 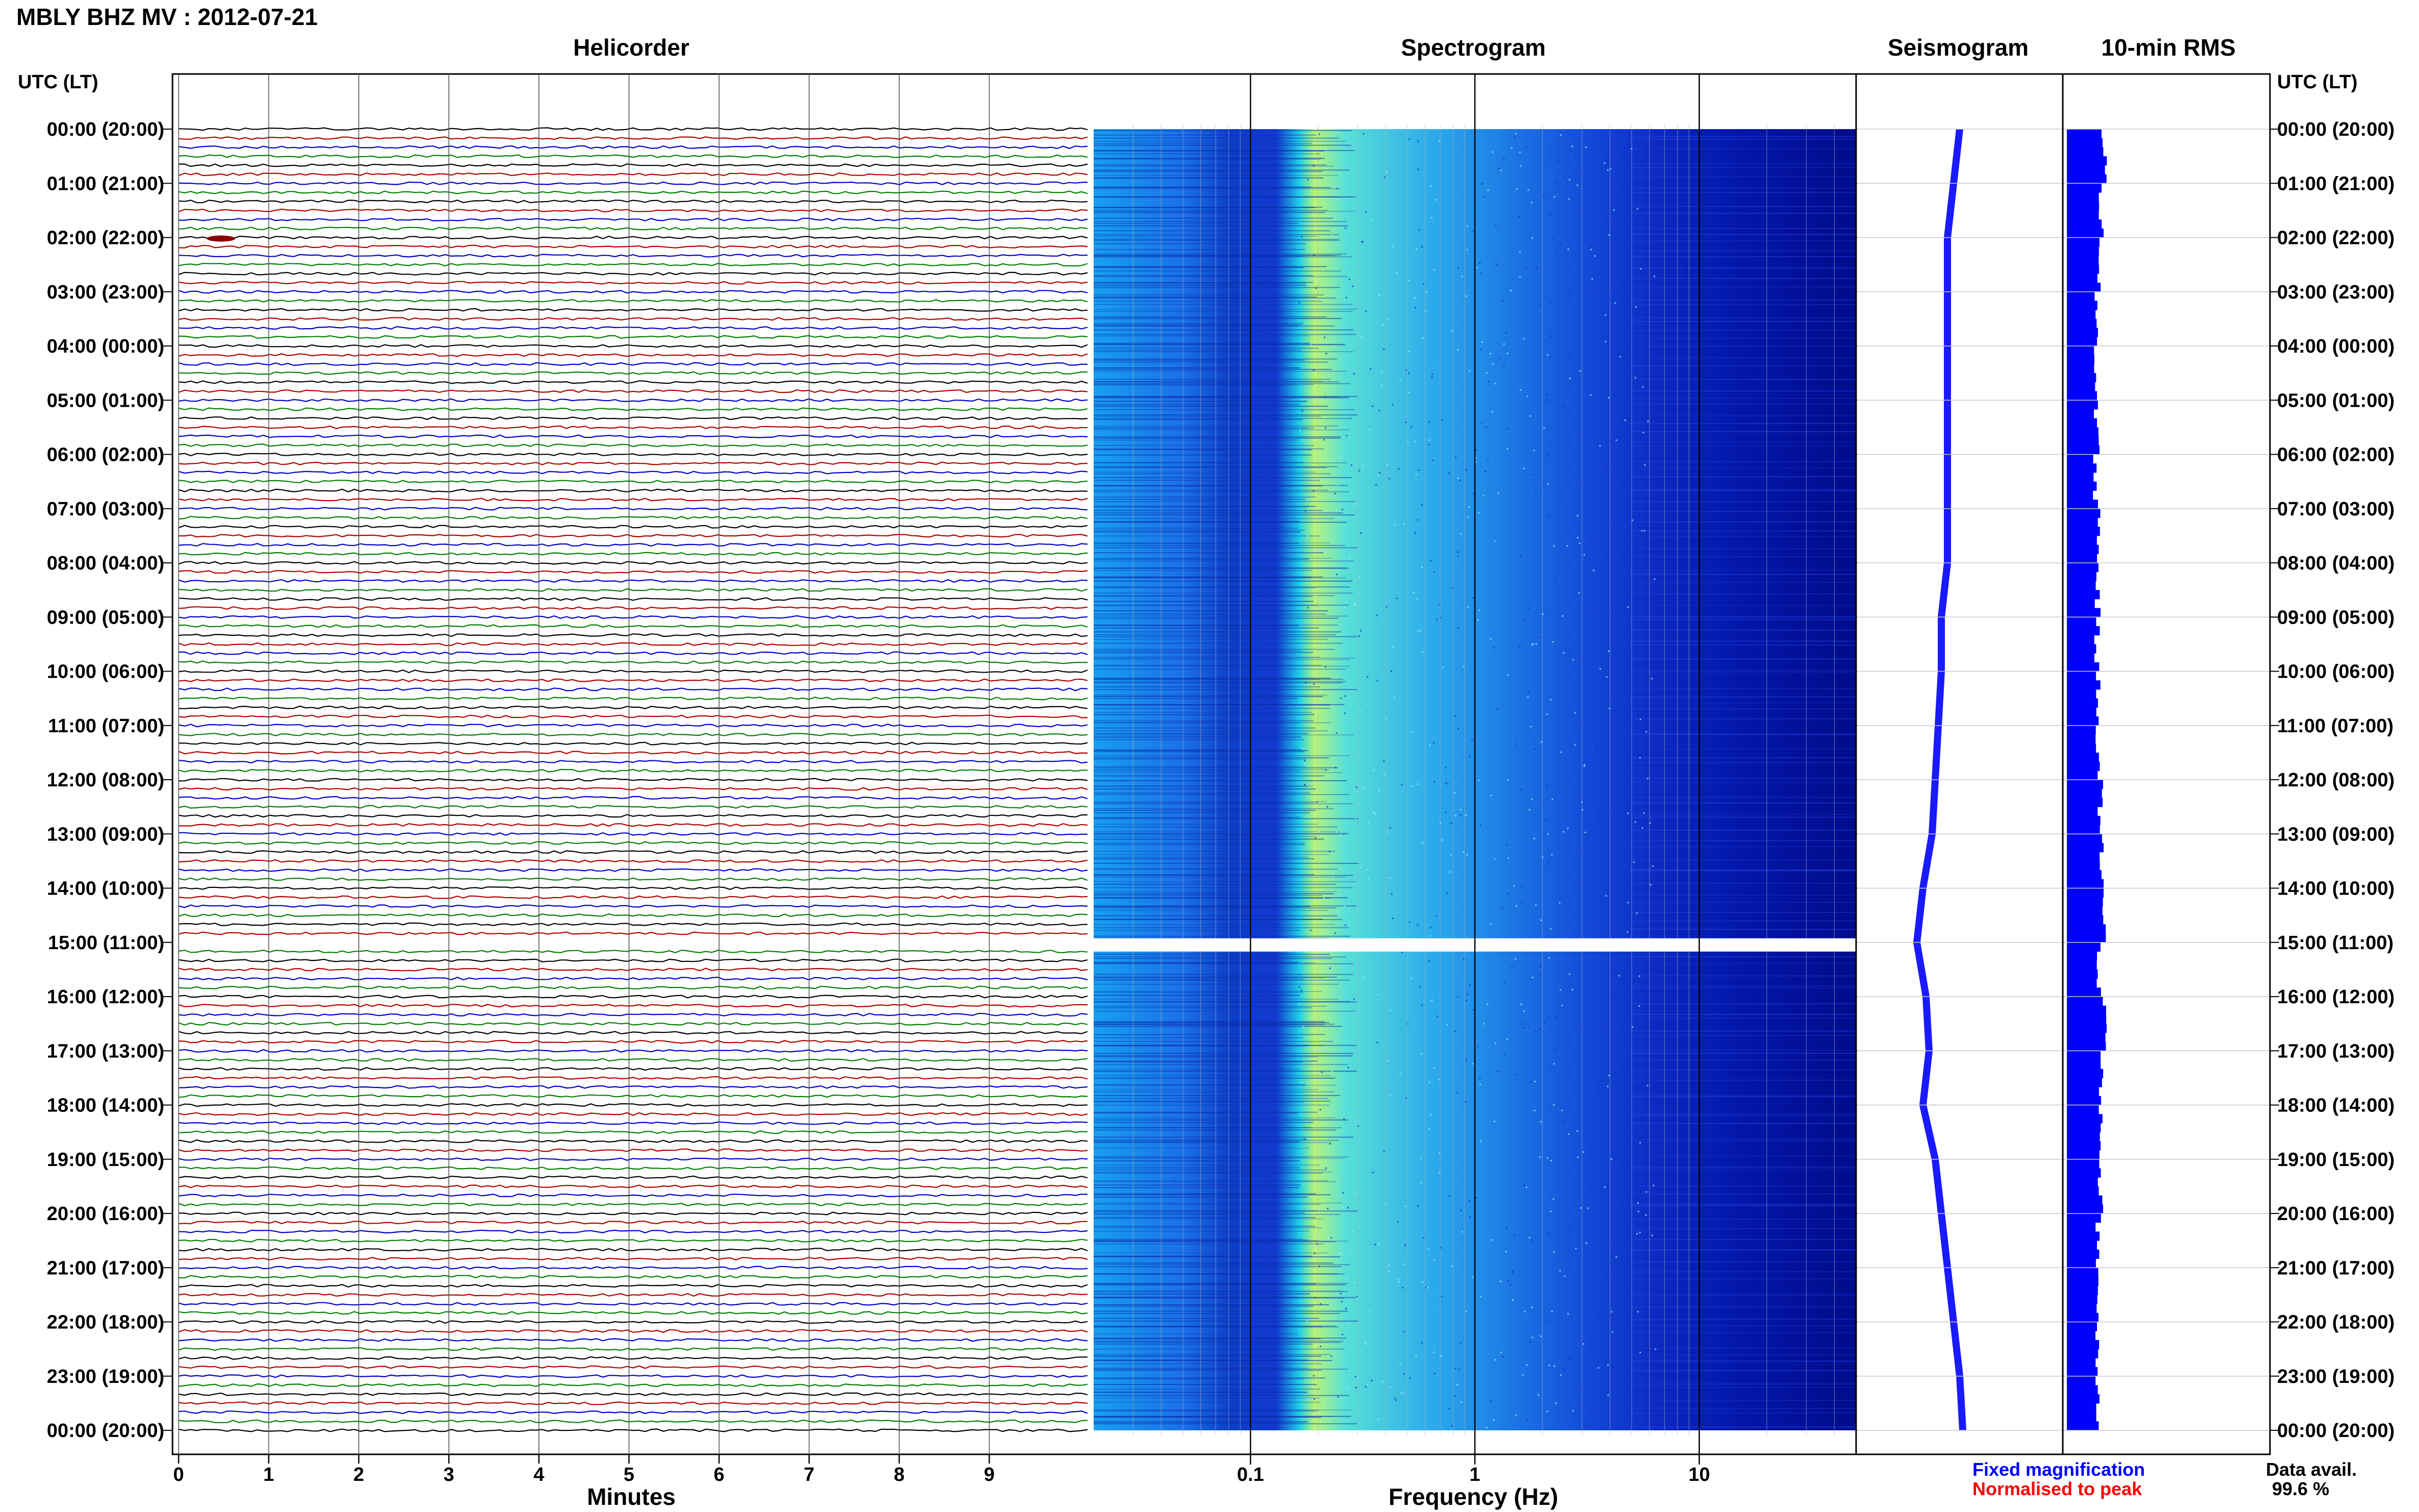 What do you see at coordinates (1474, 1474) in the screenshot?
I see `frequency-tick-label: 1` at bounding box center [1474, 1474].